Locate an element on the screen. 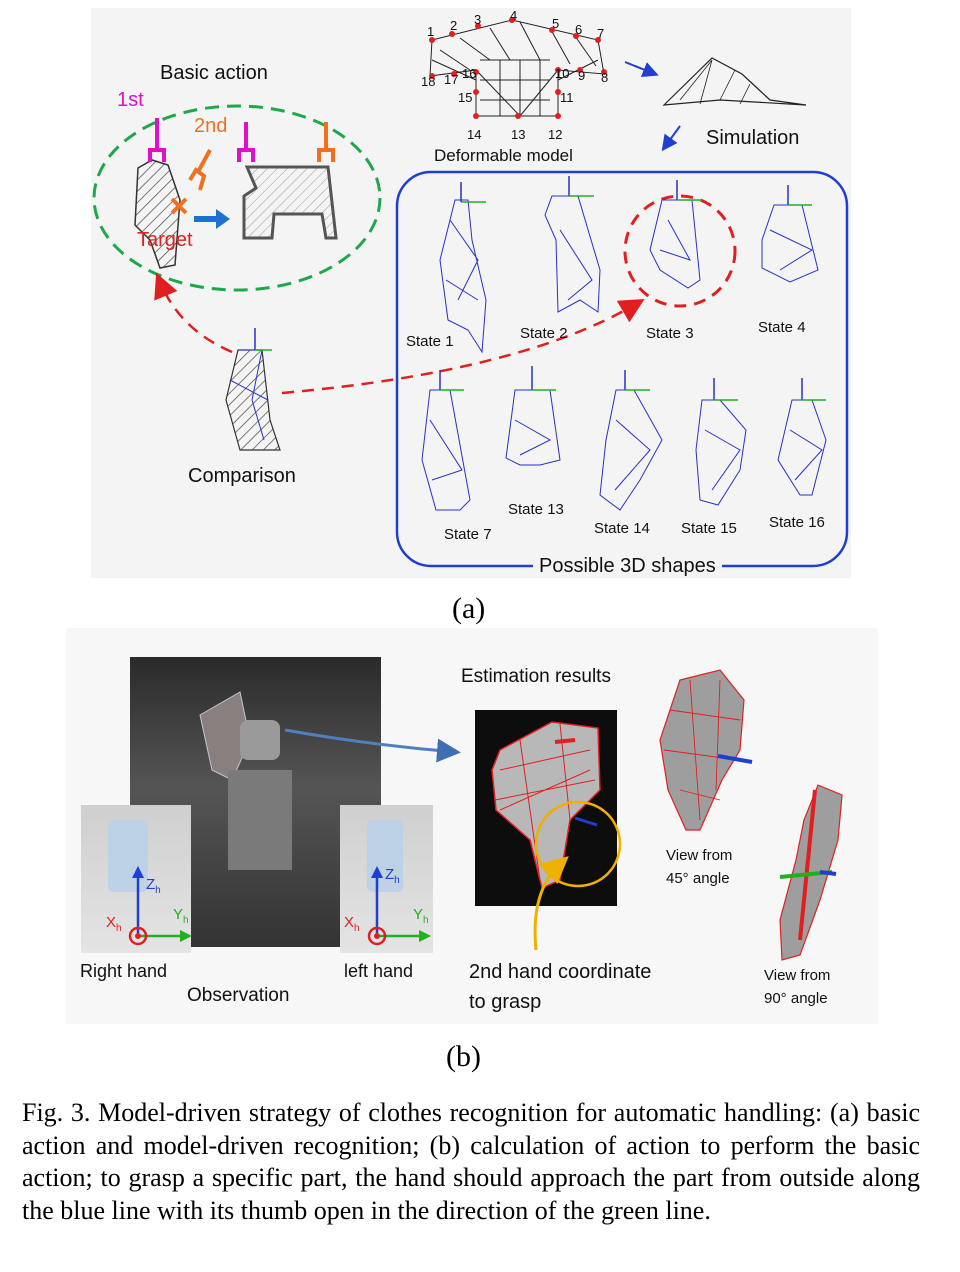 The width and height of the screenshot is (960, 1272). basic-action-arrow is located at coordinates (212, 219).